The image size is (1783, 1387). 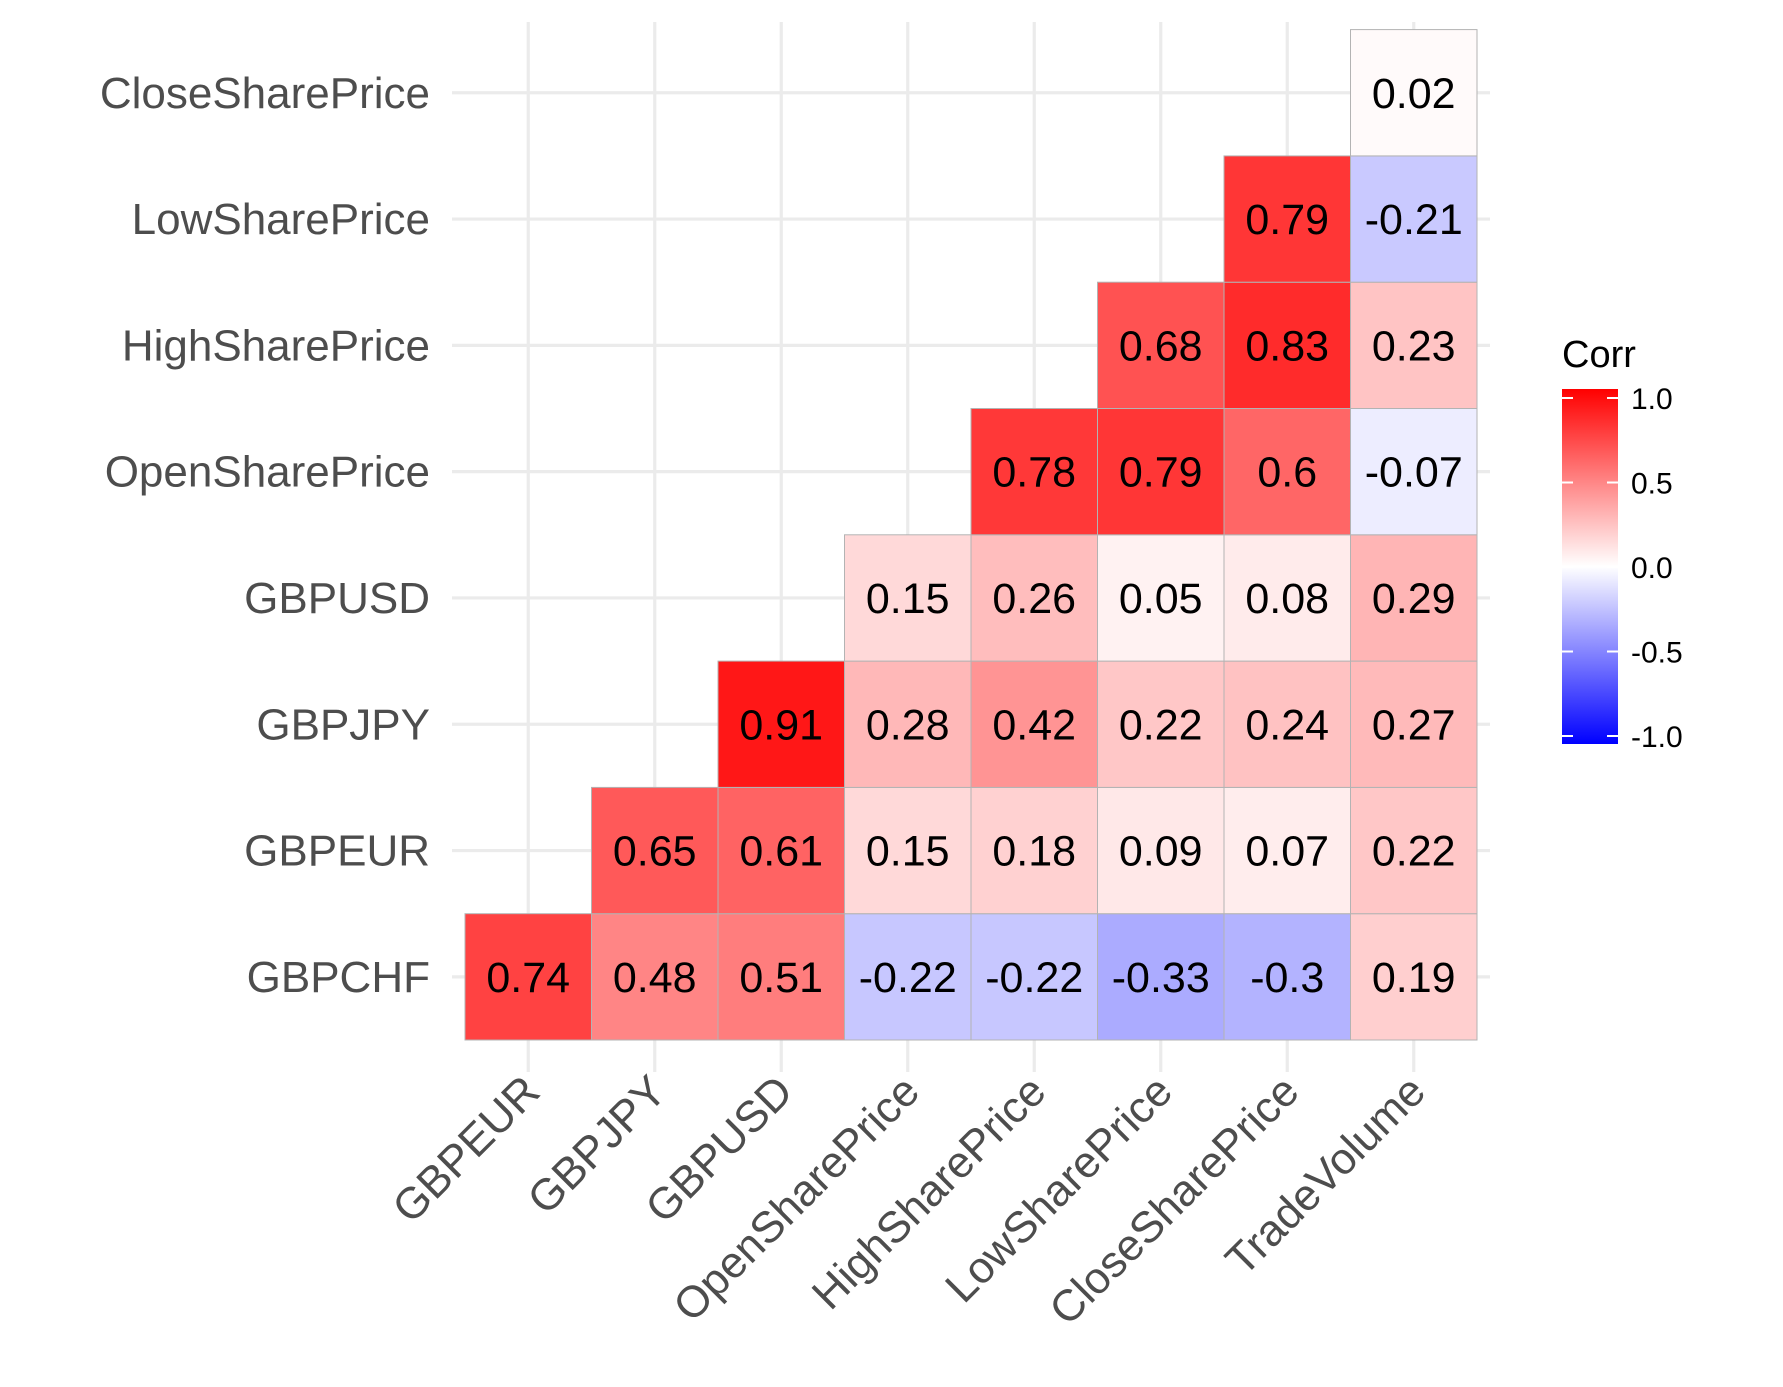 What do you see at coordinates (466, 1149) in the screenshot?
I see `x-tick-label: GBPEUR` at bounding box center [466, 1149].